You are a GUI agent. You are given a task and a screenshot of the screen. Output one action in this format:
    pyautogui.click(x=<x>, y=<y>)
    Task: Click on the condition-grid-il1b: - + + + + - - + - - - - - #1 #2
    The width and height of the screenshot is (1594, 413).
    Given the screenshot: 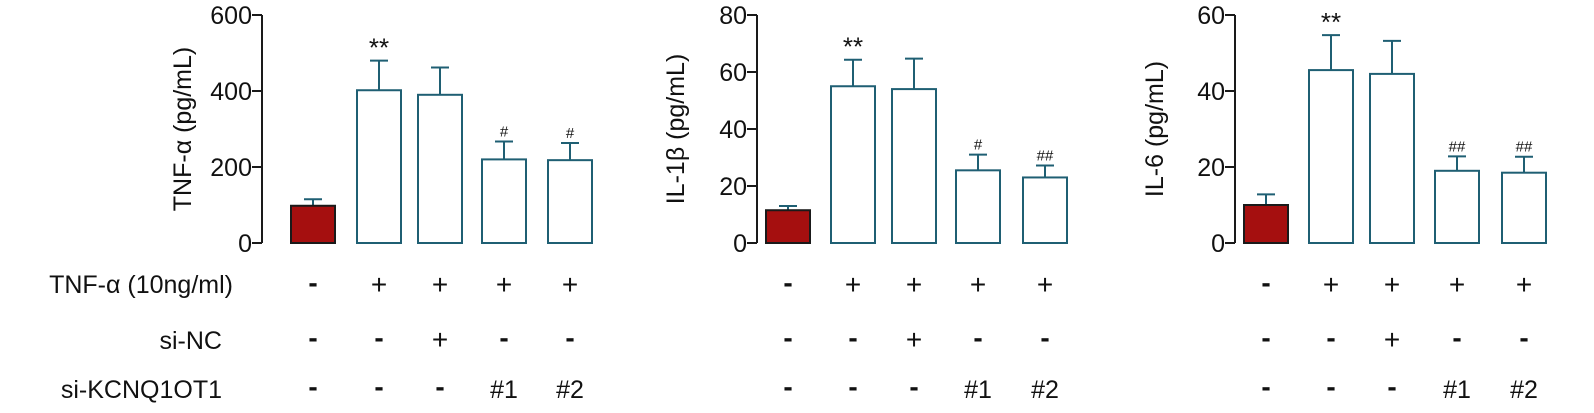 What is the action you would take?
    pyautogui.click(x=921, y=335)
    